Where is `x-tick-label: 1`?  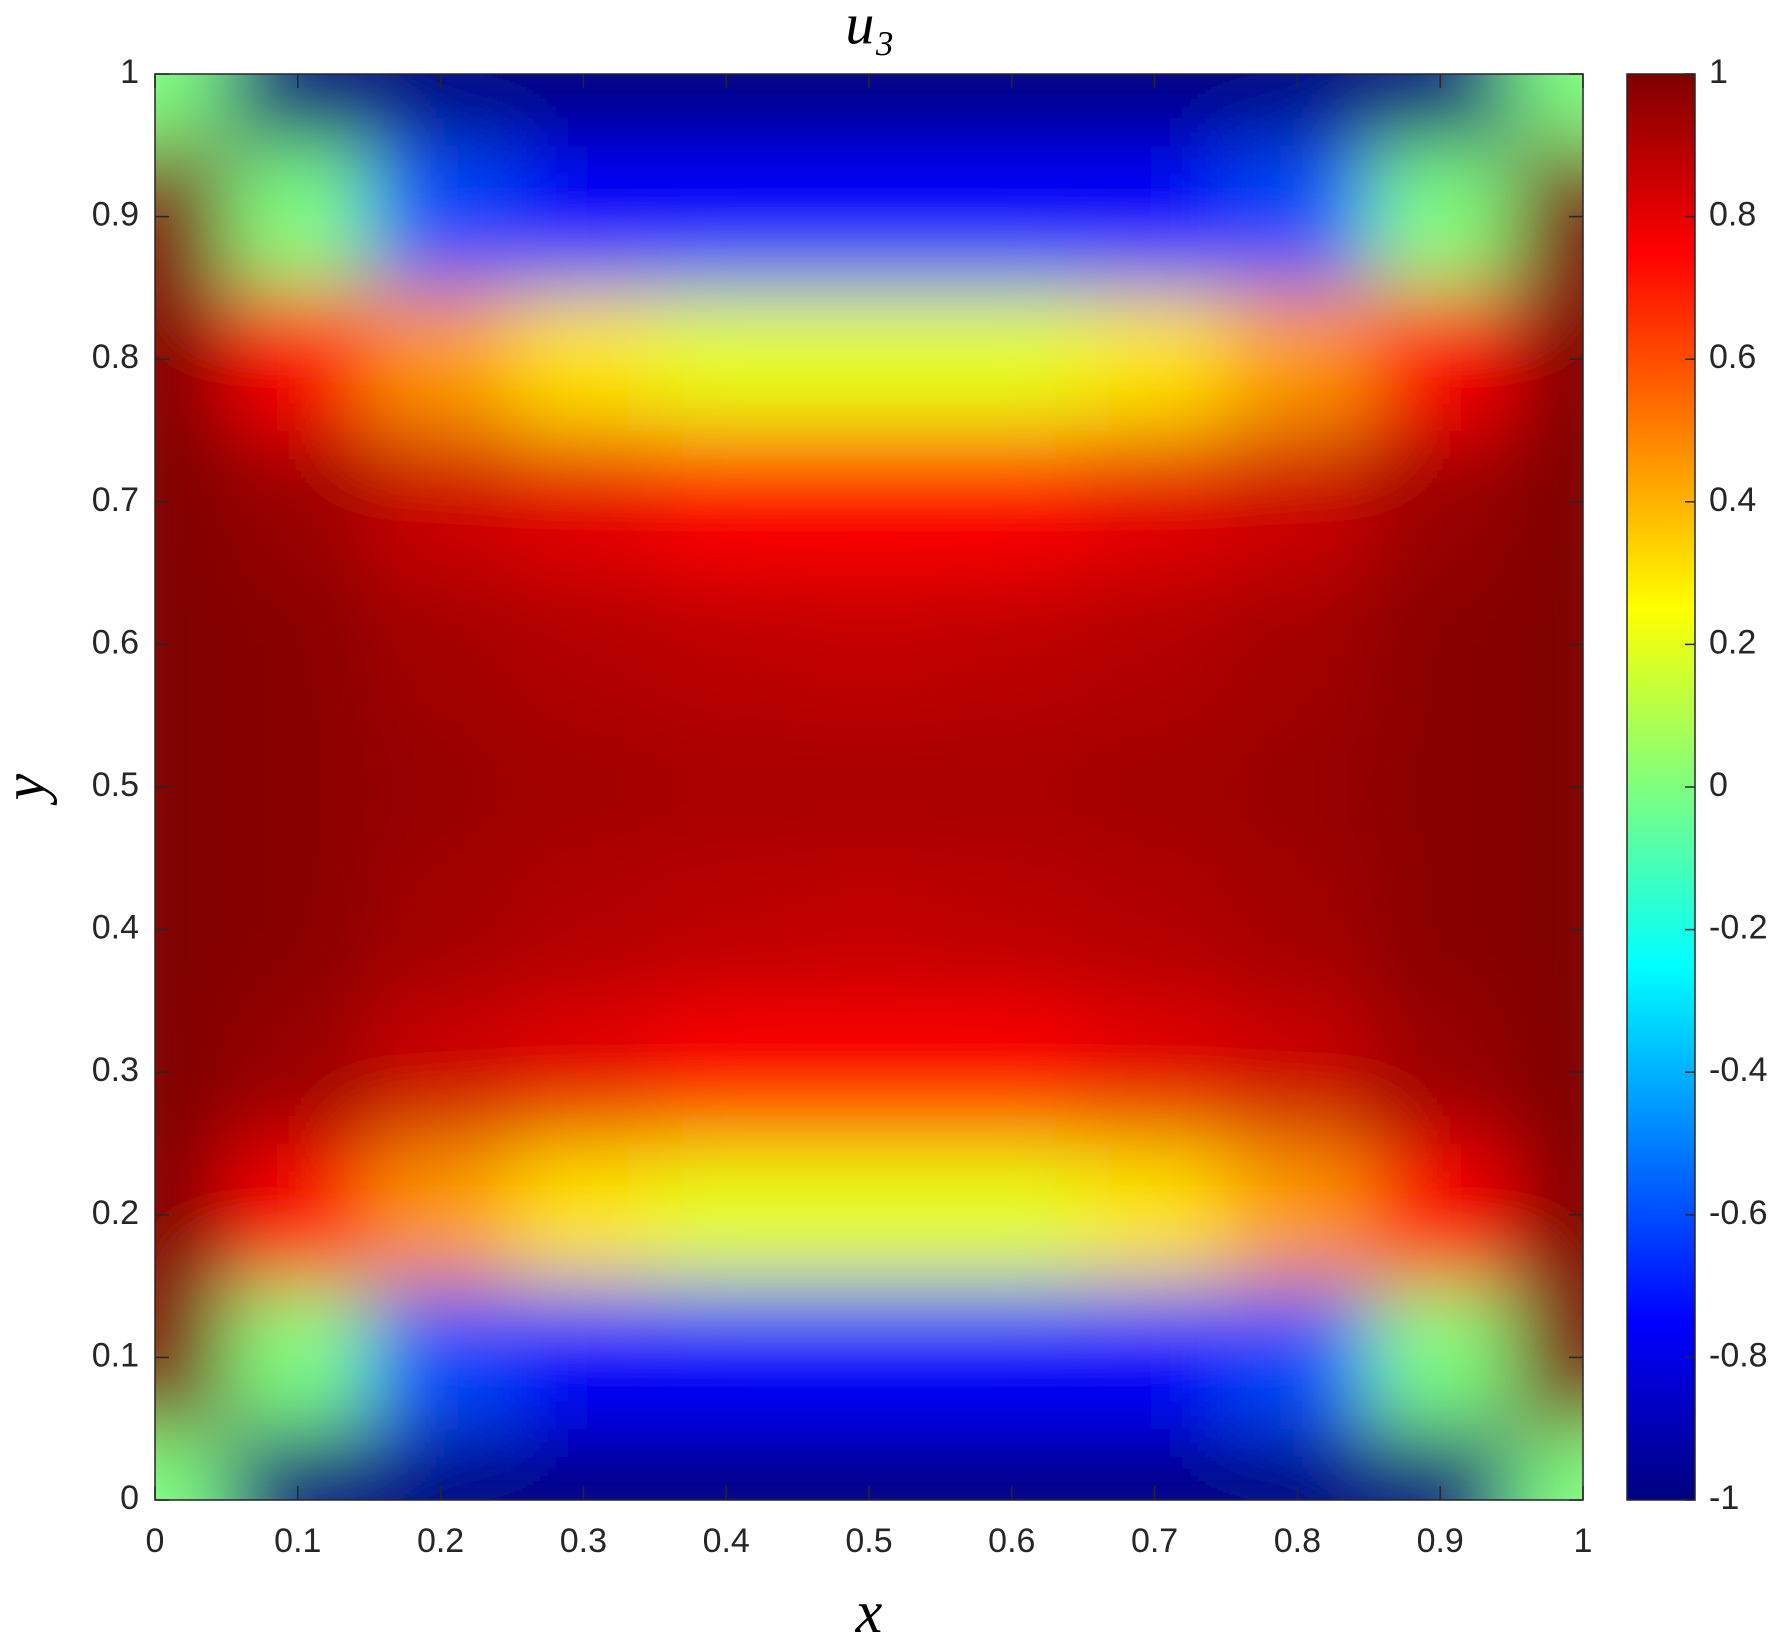
x-tick-label: 1 is located at coordinates (1583, 1541).